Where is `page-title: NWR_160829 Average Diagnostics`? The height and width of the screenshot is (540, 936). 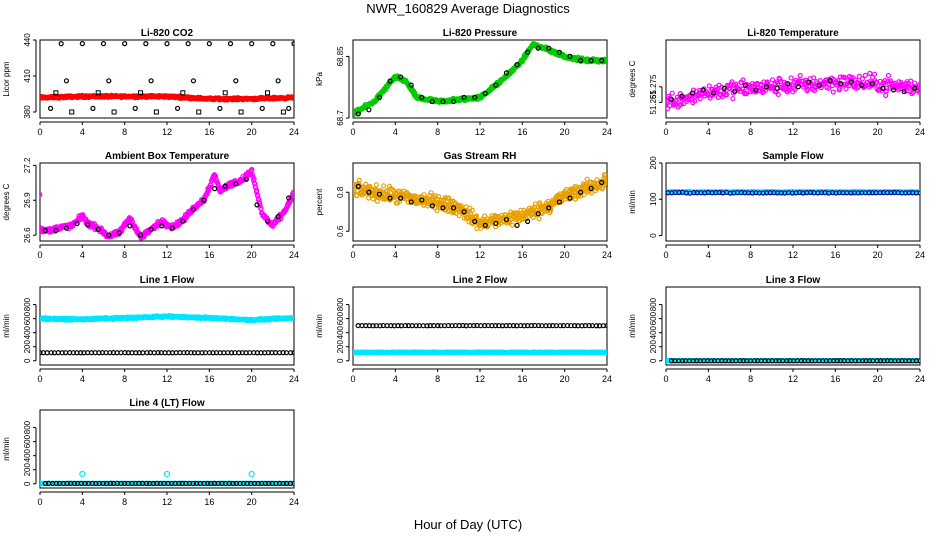
page-title: NWR_160829 Average Diagnostics is located at coordinates (468, 8).